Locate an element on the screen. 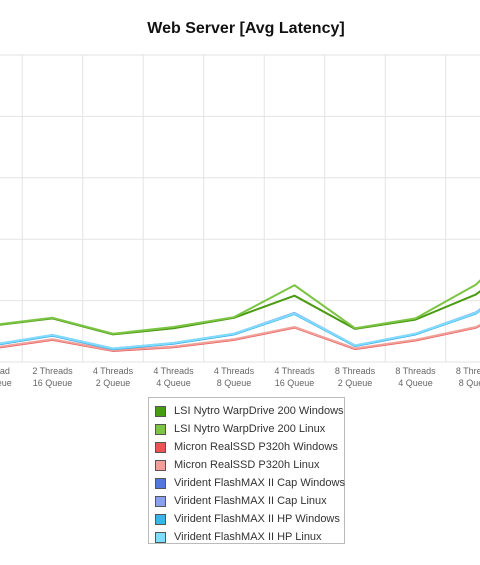 The width and height of the screenshot is (480, 565). legend-label: Virident FlashMAX II Cap Linux is located at coordinates (250, 501).